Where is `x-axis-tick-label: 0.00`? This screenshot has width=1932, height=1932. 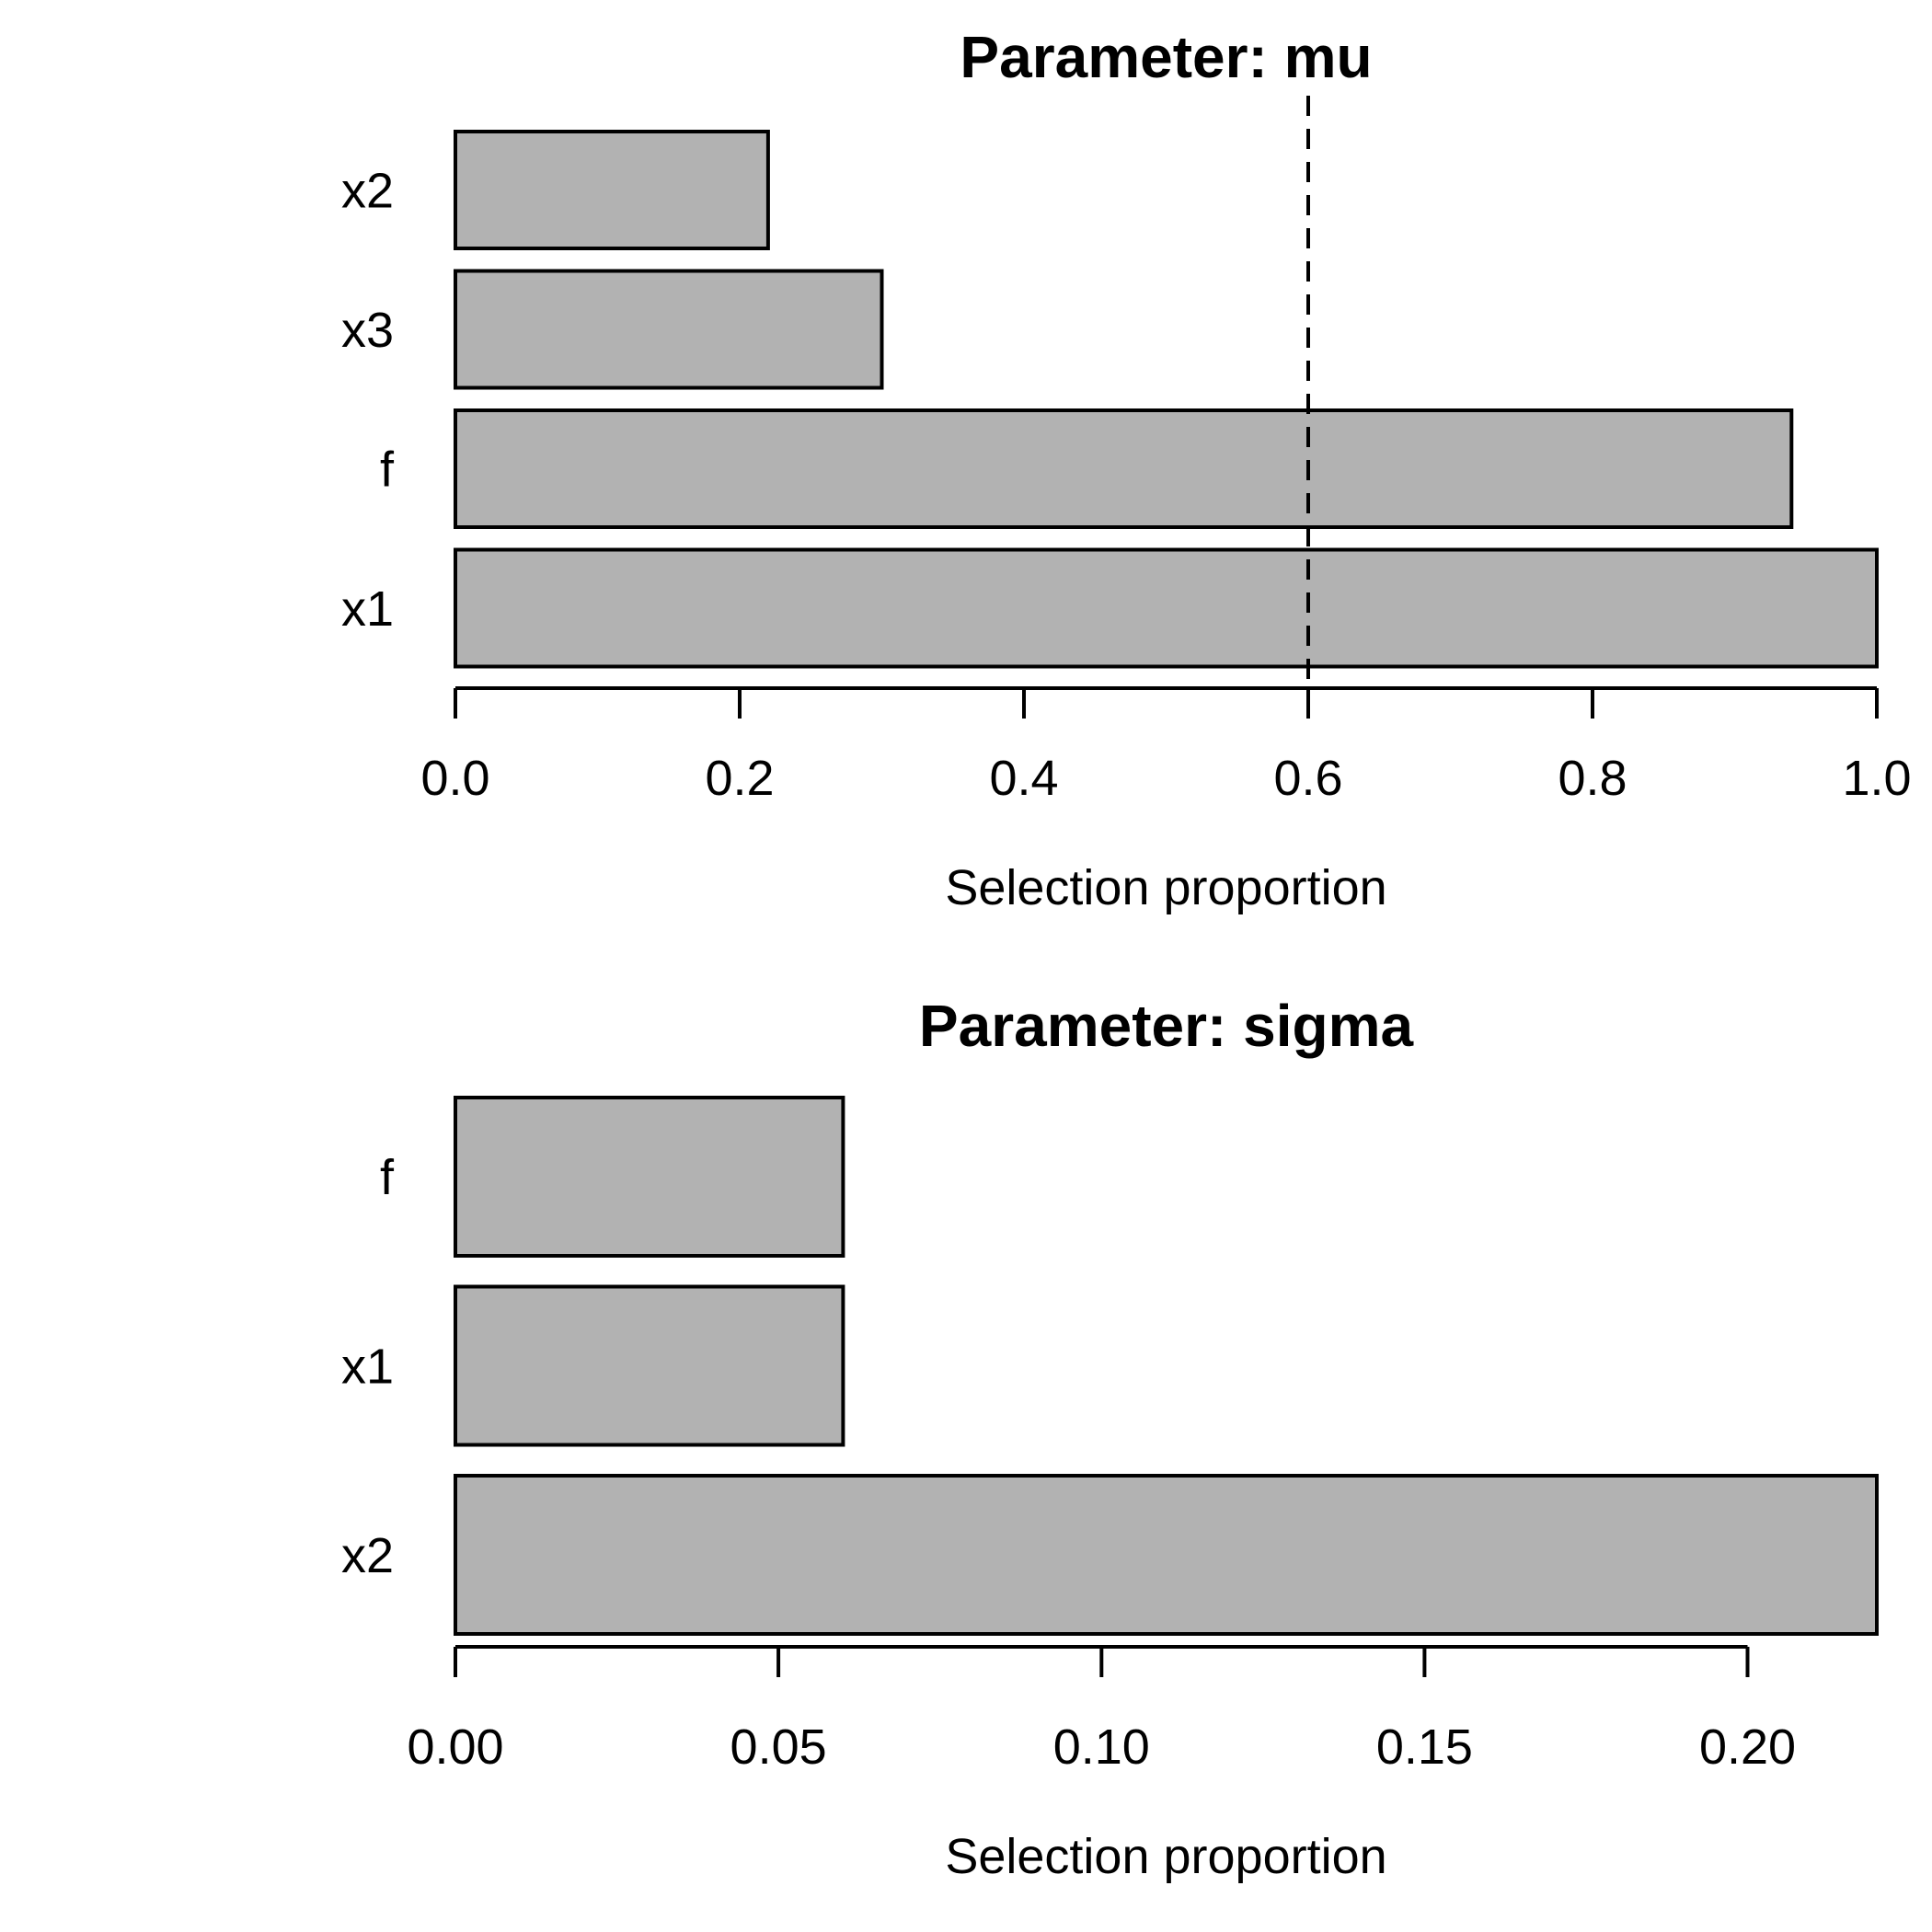 x-axis-tick-label: 0.00 is located at coordinates (455, 1747).